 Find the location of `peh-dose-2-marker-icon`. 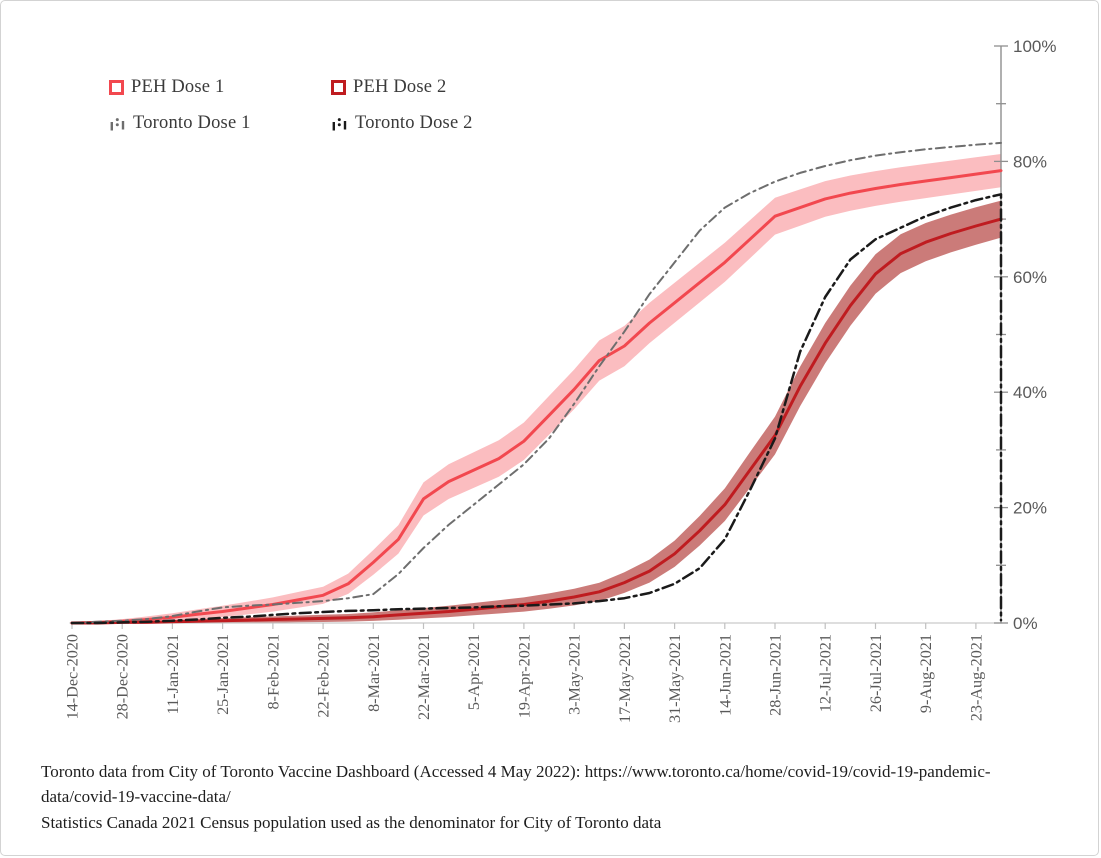

peh-dose-2-marker-icon is located at coordinates (338, 87).